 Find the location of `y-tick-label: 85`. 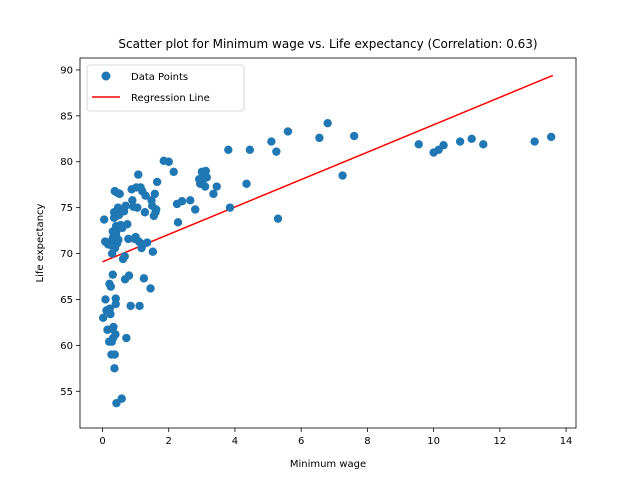

y-tick-label: 85 is located at coordinates (66, 116).